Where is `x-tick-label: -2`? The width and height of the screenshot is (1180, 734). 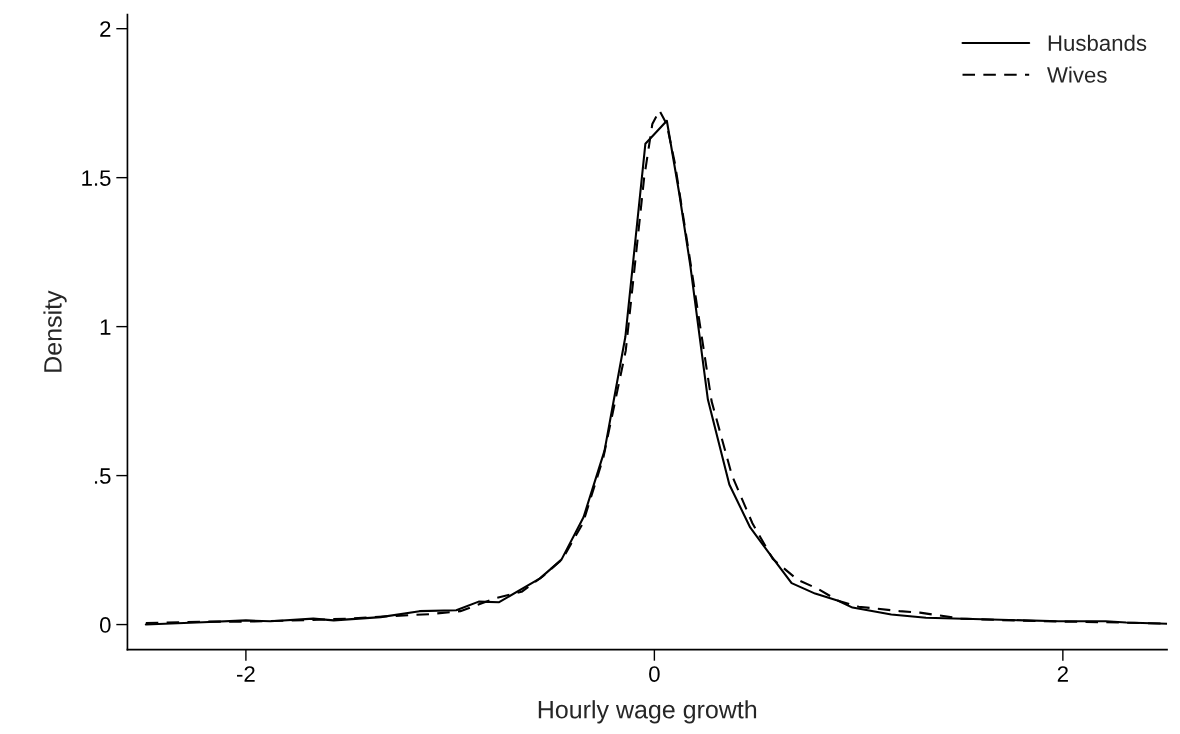
x-tick-label: -2 is located at coordinates (246, 674).